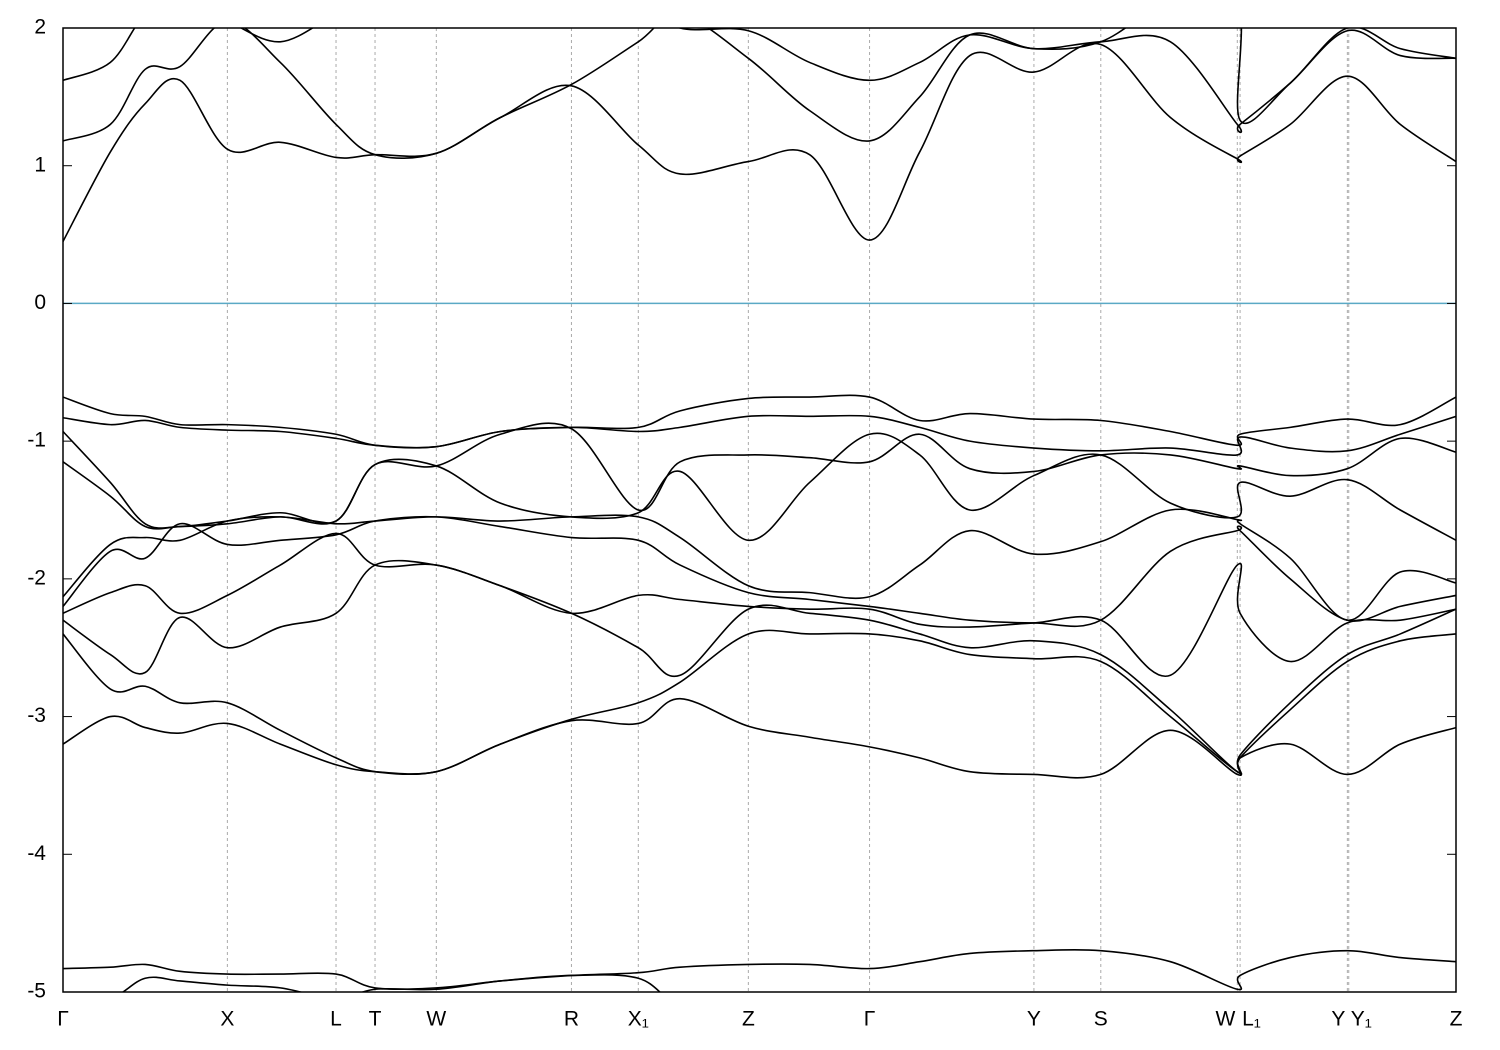 The width and height of the screenshot is (1500, 1050). Describe the element at coordinates (40, 164) in the screenshot. I see `y-tick-label: 1` at that location.